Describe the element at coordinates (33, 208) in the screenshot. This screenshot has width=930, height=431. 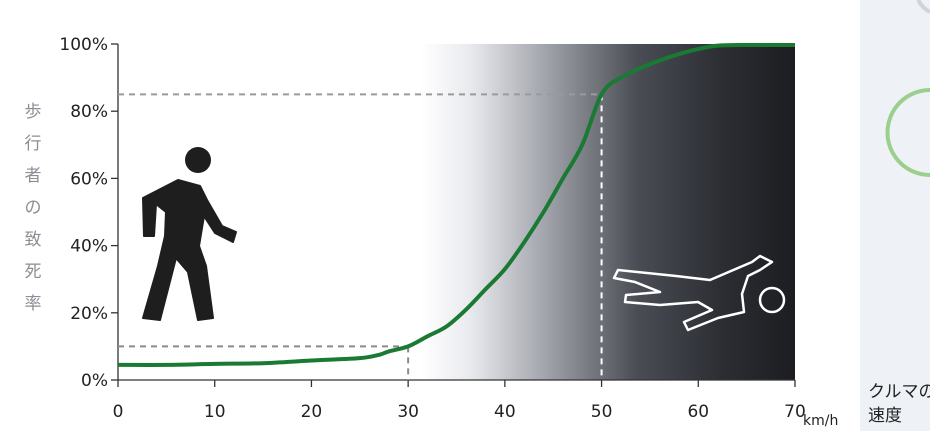
I see `y-axis-label-char: の` at that location.